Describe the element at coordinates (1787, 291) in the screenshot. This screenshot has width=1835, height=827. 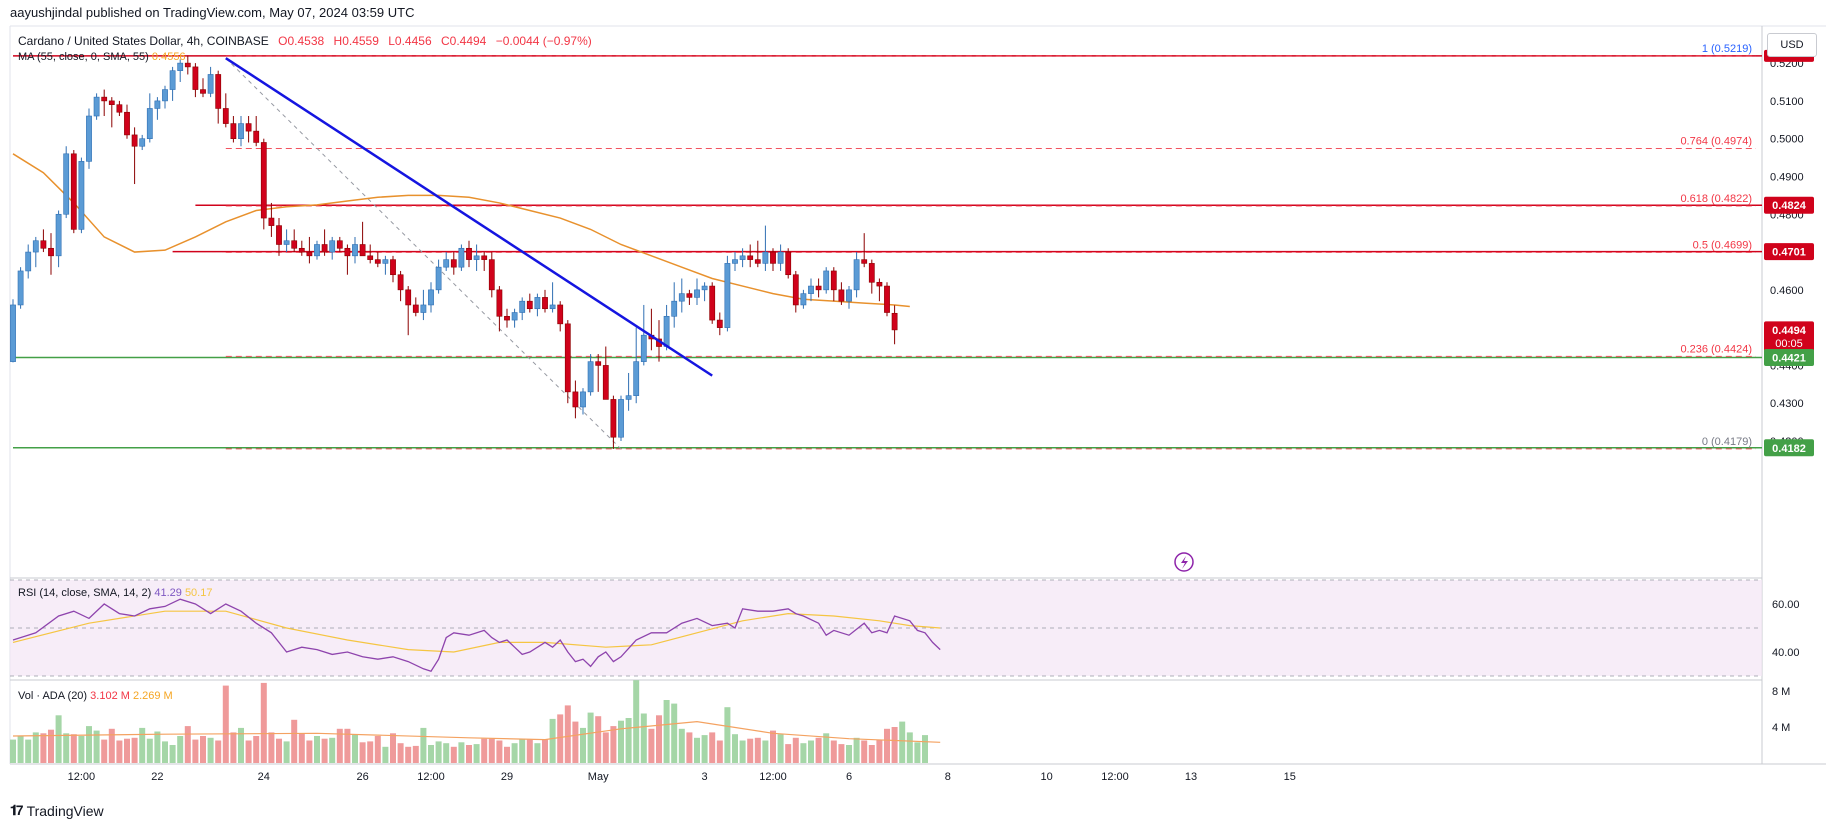
I see `price-tick-label: 0.4600` at that location.